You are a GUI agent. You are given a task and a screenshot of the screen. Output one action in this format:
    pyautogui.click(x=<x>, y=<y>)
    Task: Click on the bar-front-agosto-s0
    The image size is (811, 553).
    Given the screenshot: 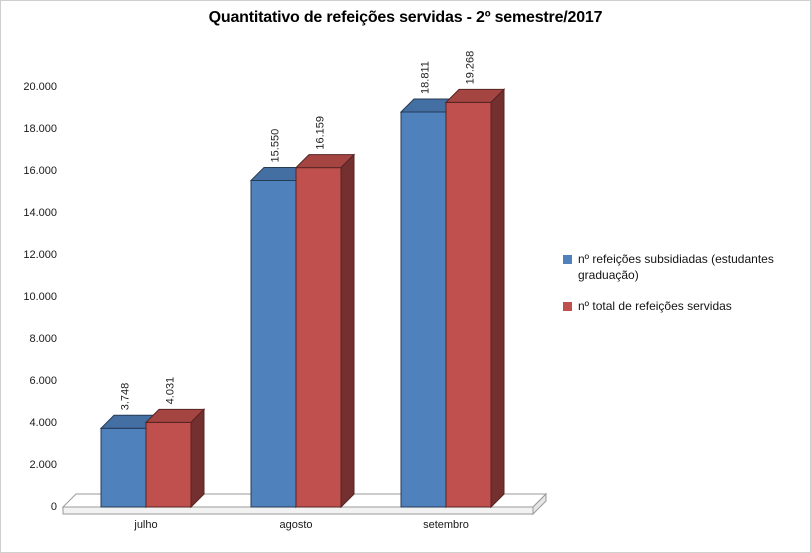 What is the action you would take?
    pyautogui.click(x=273, y=343)
    